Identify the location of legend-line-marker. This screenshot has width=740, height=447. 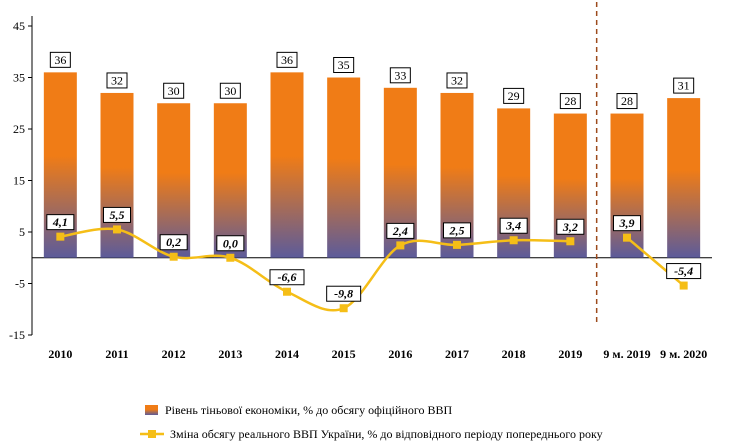
(152, 434).